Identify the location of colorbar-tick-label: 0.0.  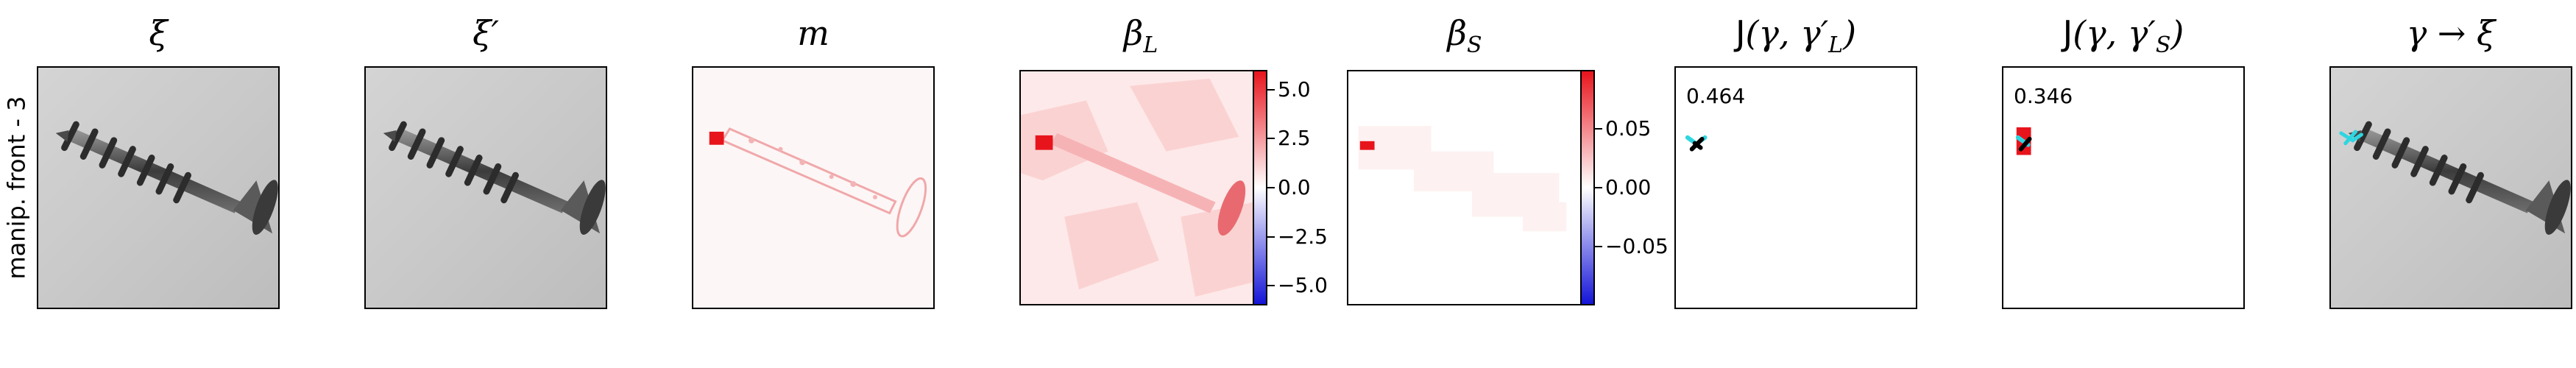
(1294, 187).